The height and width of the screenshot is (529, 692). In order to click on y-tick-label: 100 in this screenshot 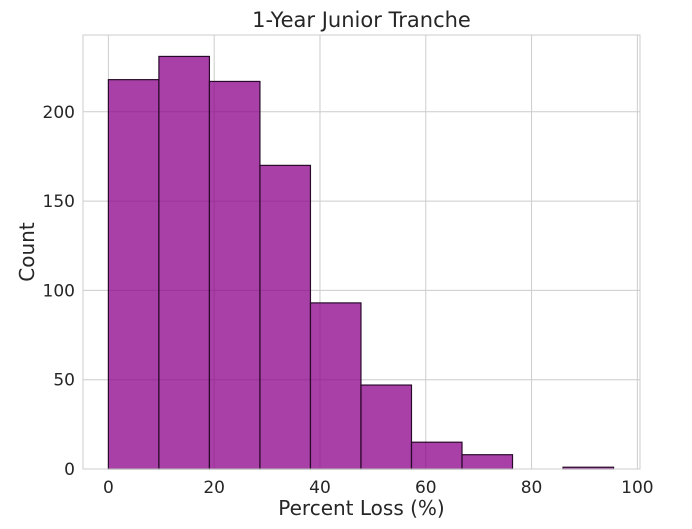, I will do `click(59, 291)`.